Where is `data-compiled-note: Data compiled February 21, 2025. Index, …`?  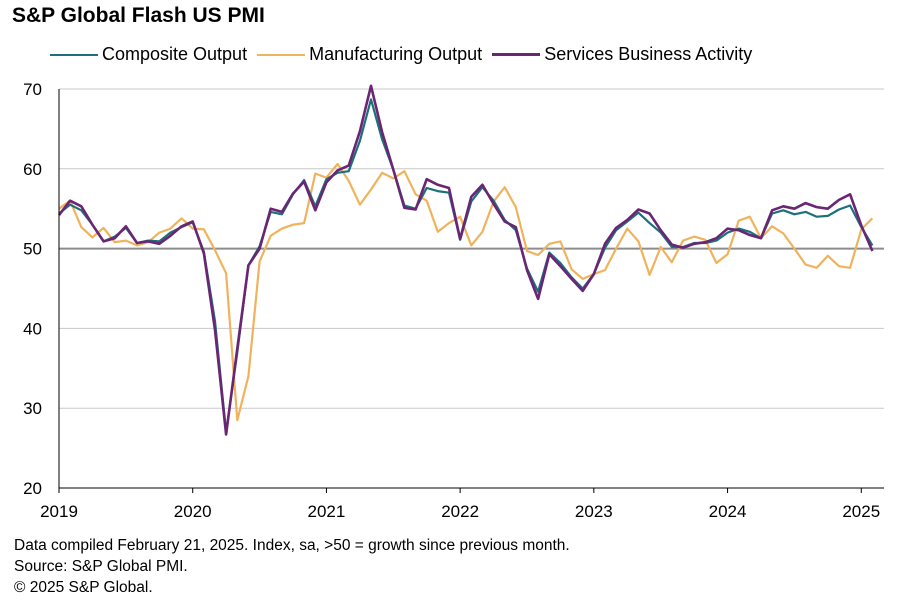
data-compiled-note: Data compiled February 21, 2025. Index, … is located at coordinates (292, 545).